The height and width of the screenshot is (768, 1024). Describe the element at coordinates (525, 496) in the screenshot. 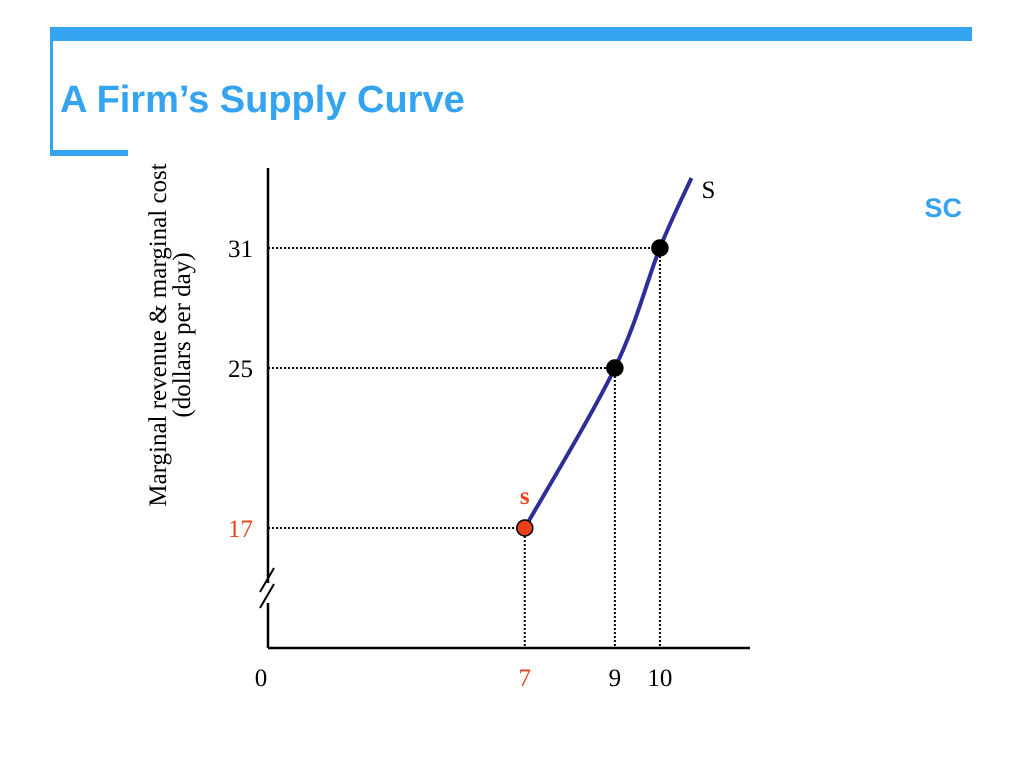

I see `point-label: s` at that location.